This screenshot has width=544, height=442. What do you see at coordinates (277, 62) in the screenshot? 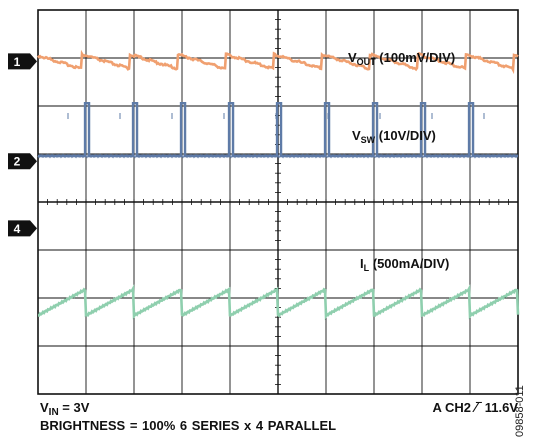
I see `vout-trace` at bounding box center [277, 62].